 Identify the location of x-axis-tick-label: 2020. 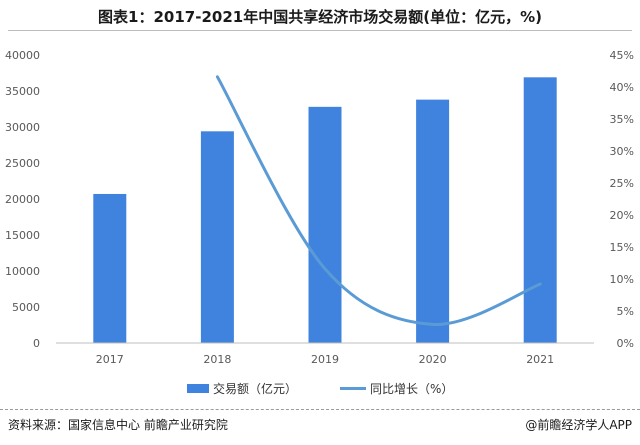
(433, 359).